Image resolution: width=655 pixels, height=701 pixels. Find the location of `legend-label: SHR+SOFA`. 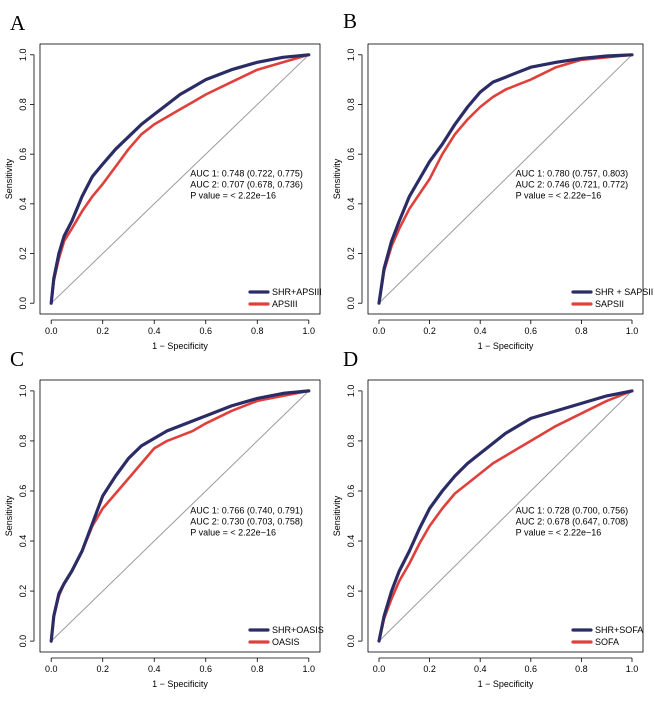

legend-label: SHR+SOFA is located at coordinates (619, 630).